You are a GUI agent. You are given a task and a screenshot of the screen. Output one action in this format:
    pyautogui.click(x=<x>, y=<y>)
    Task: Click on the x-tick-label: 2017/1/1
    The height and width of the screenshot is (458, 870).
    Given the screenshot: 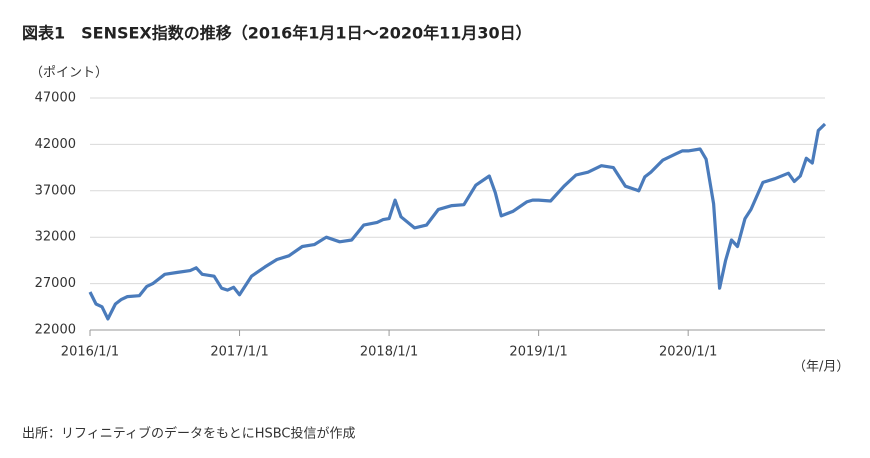 What is the action you would take?
    pyautogui.click(x=239, y=352)
    